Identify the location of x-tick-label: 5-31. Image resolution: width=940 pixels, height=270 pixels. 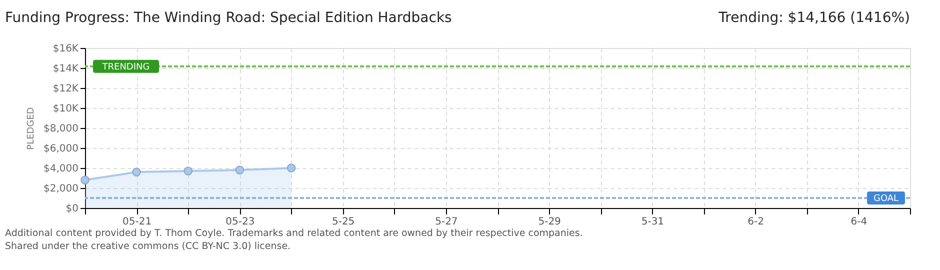
(652, 222).